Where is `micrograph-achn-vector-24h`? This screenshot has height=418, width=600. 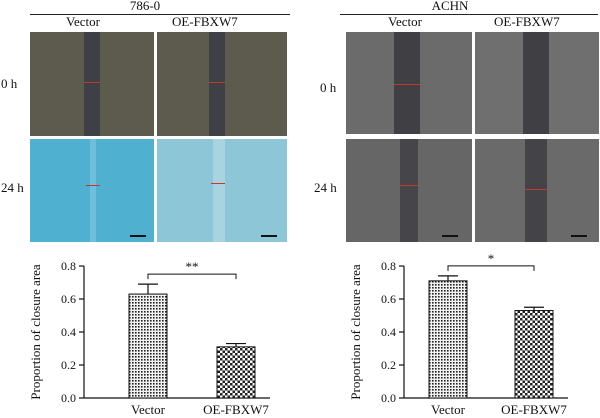
micrograph-achn-vector-24h is located at coordinates (409, 190).